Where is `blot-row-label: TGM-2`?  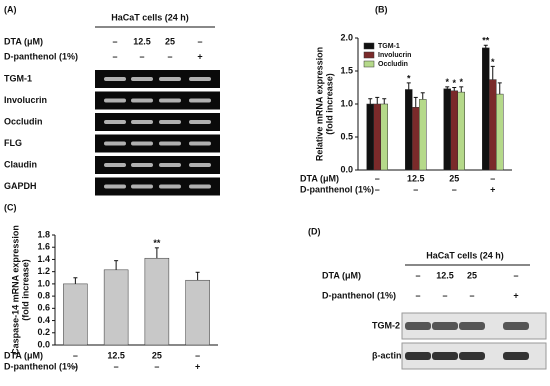
blot-row-label: TGM-2 is located at coordinates (386, 325).